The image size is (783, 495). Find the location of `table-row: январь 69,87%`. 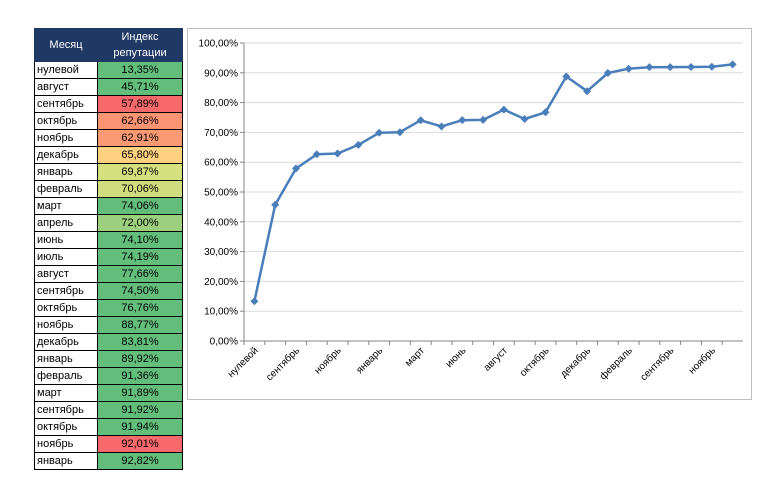

table-row: январь 69,87% is located at coordinates (108, 172).